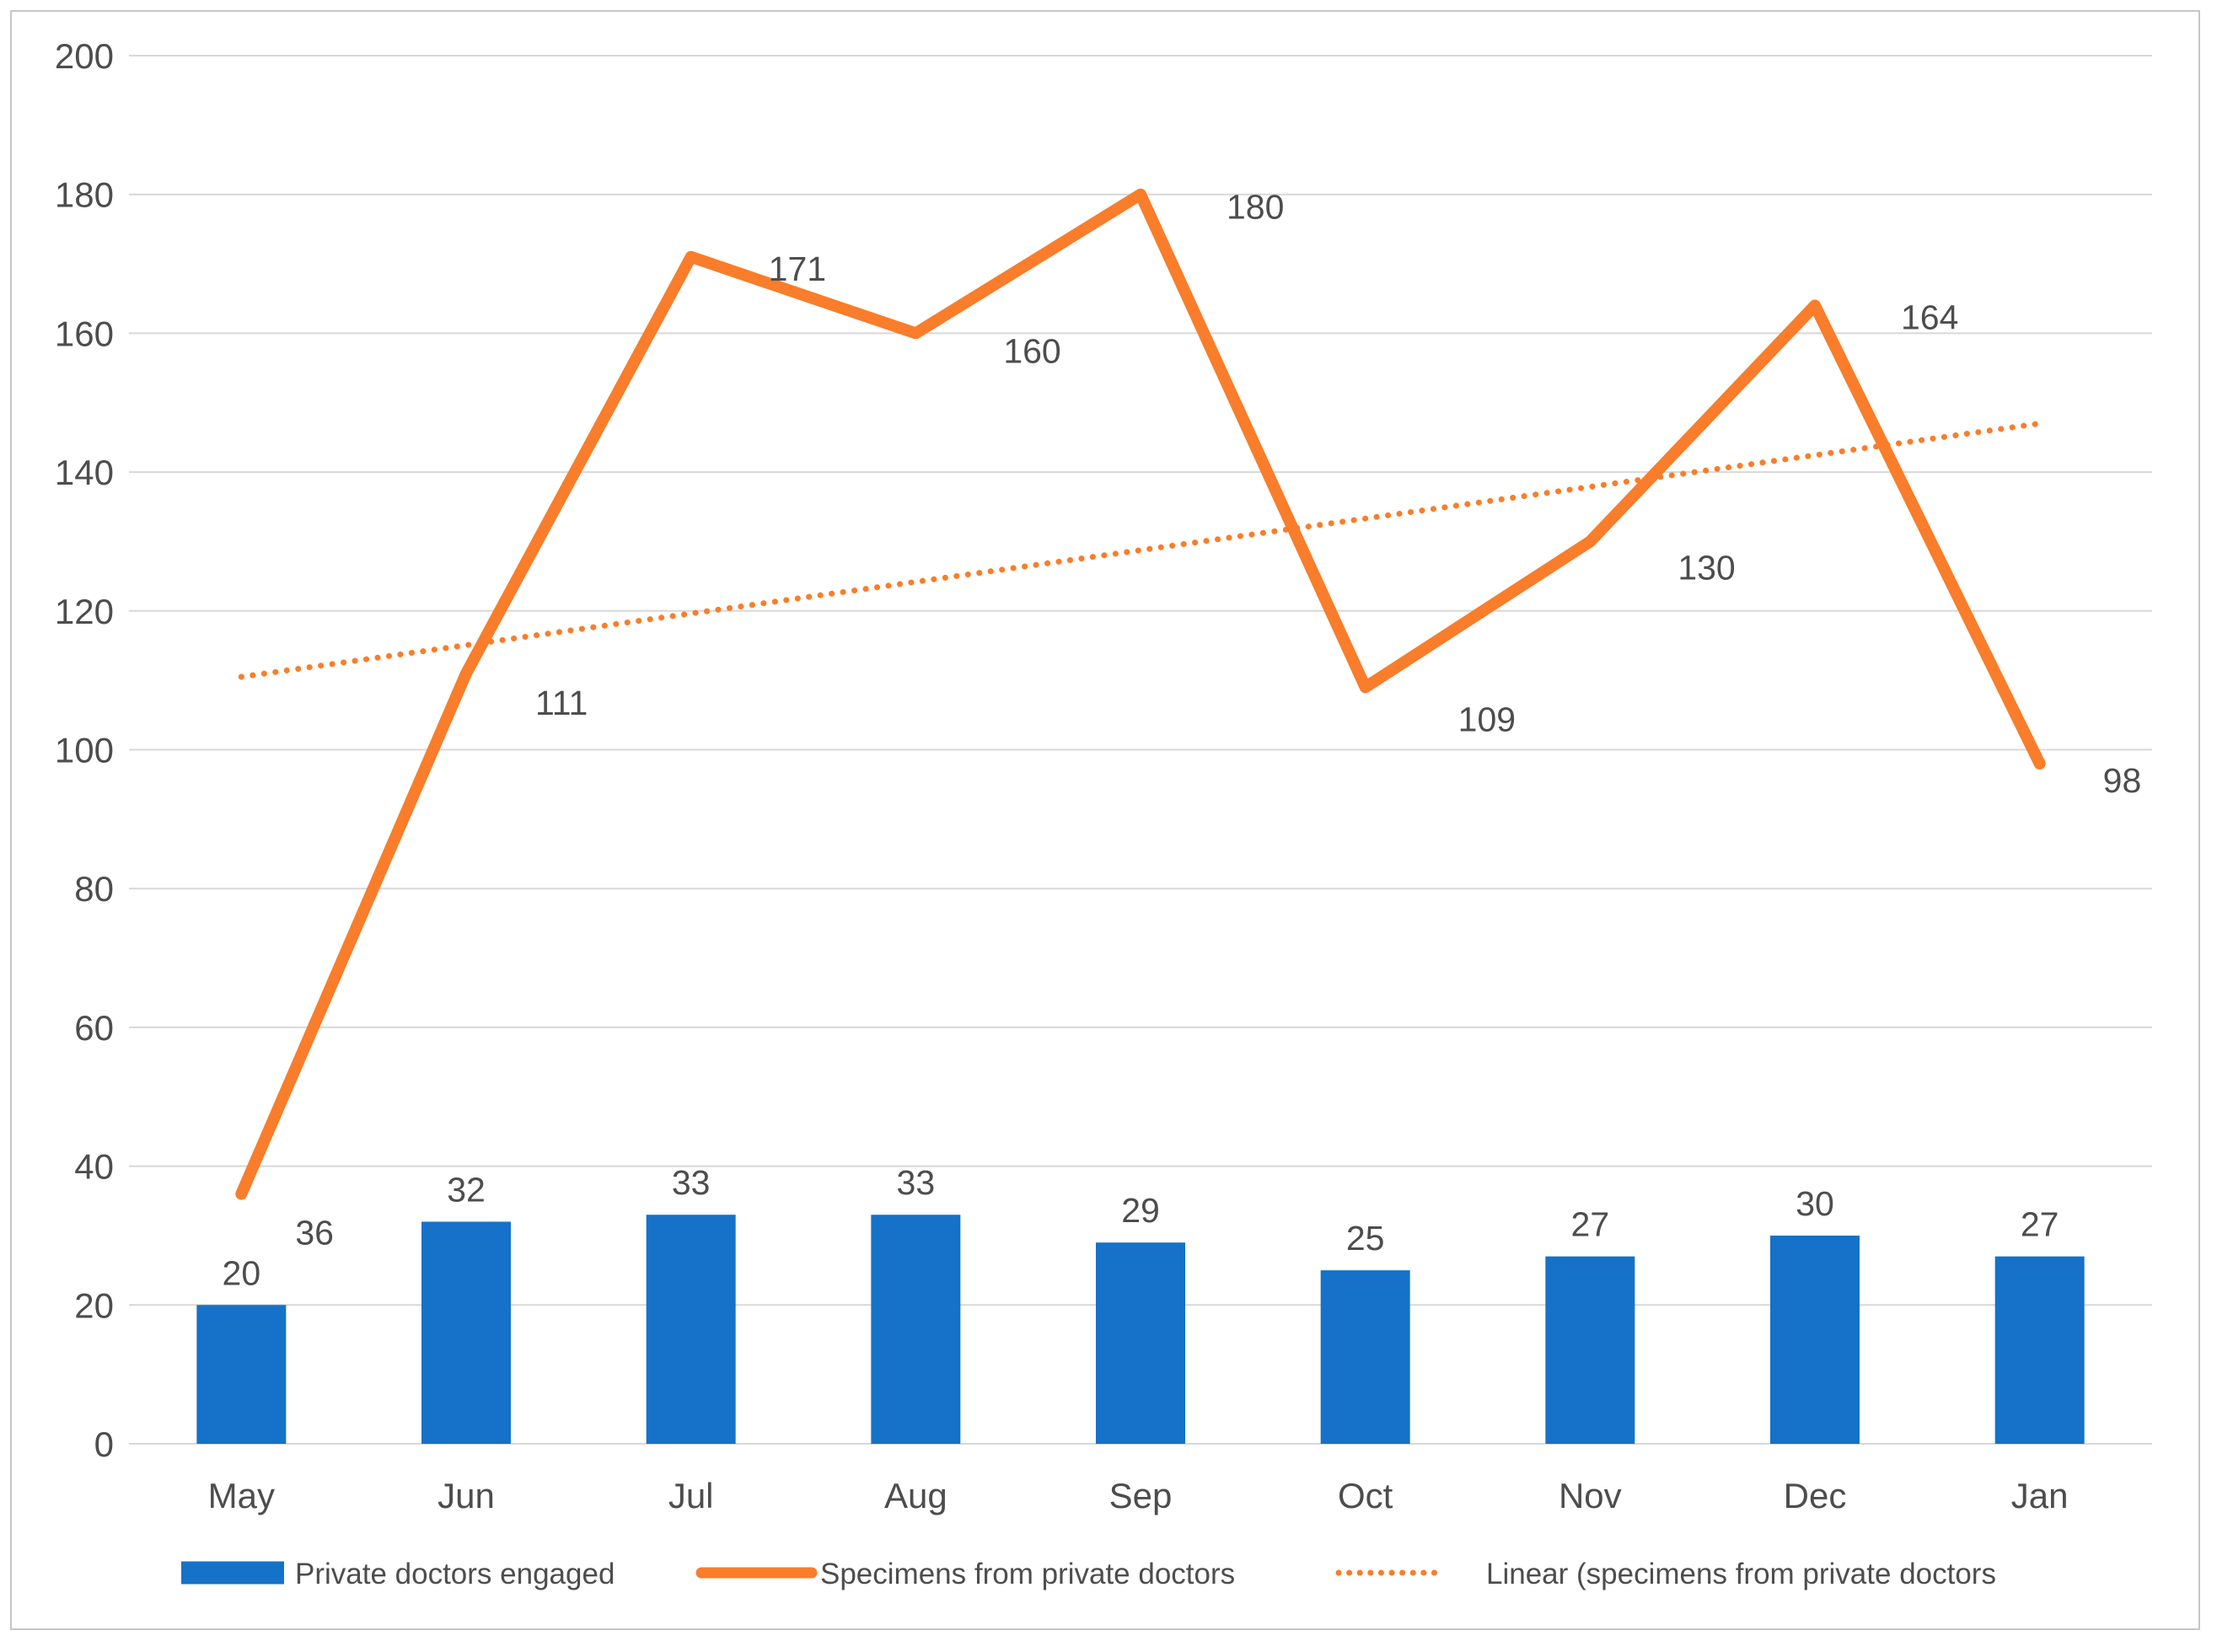  Describe the element at coordinates (1140, 550) in the screenshot. I see `trendline-dotted` at that location.